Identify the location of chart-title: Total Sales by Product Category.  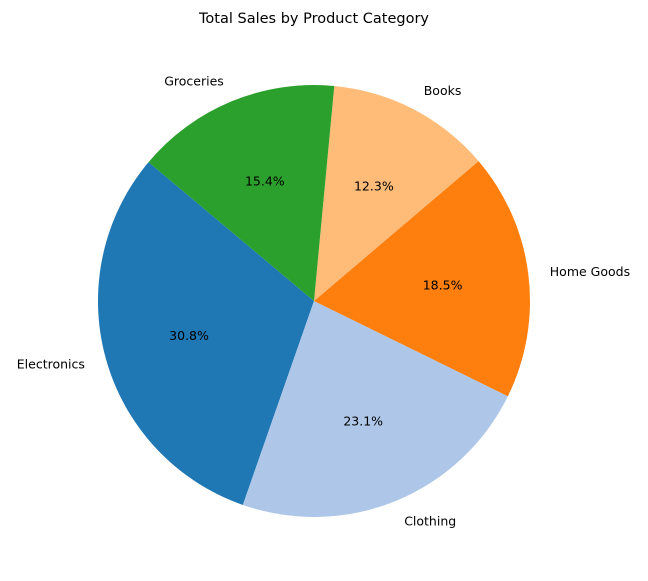
(313, 19).